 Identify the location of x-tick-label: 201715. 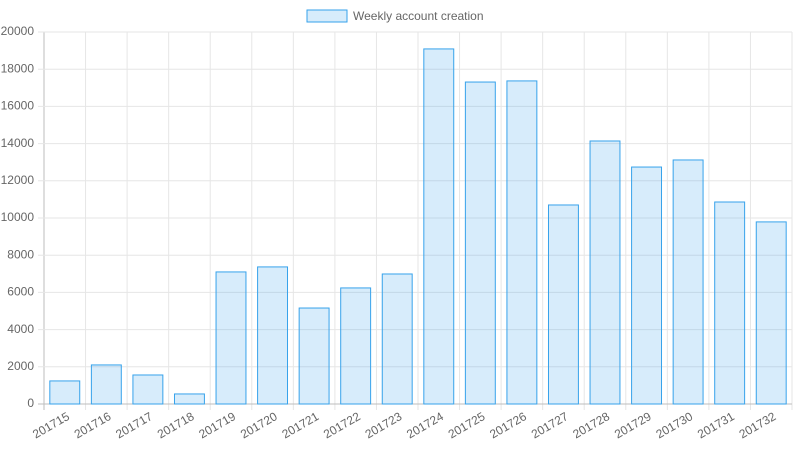
(51, 425).